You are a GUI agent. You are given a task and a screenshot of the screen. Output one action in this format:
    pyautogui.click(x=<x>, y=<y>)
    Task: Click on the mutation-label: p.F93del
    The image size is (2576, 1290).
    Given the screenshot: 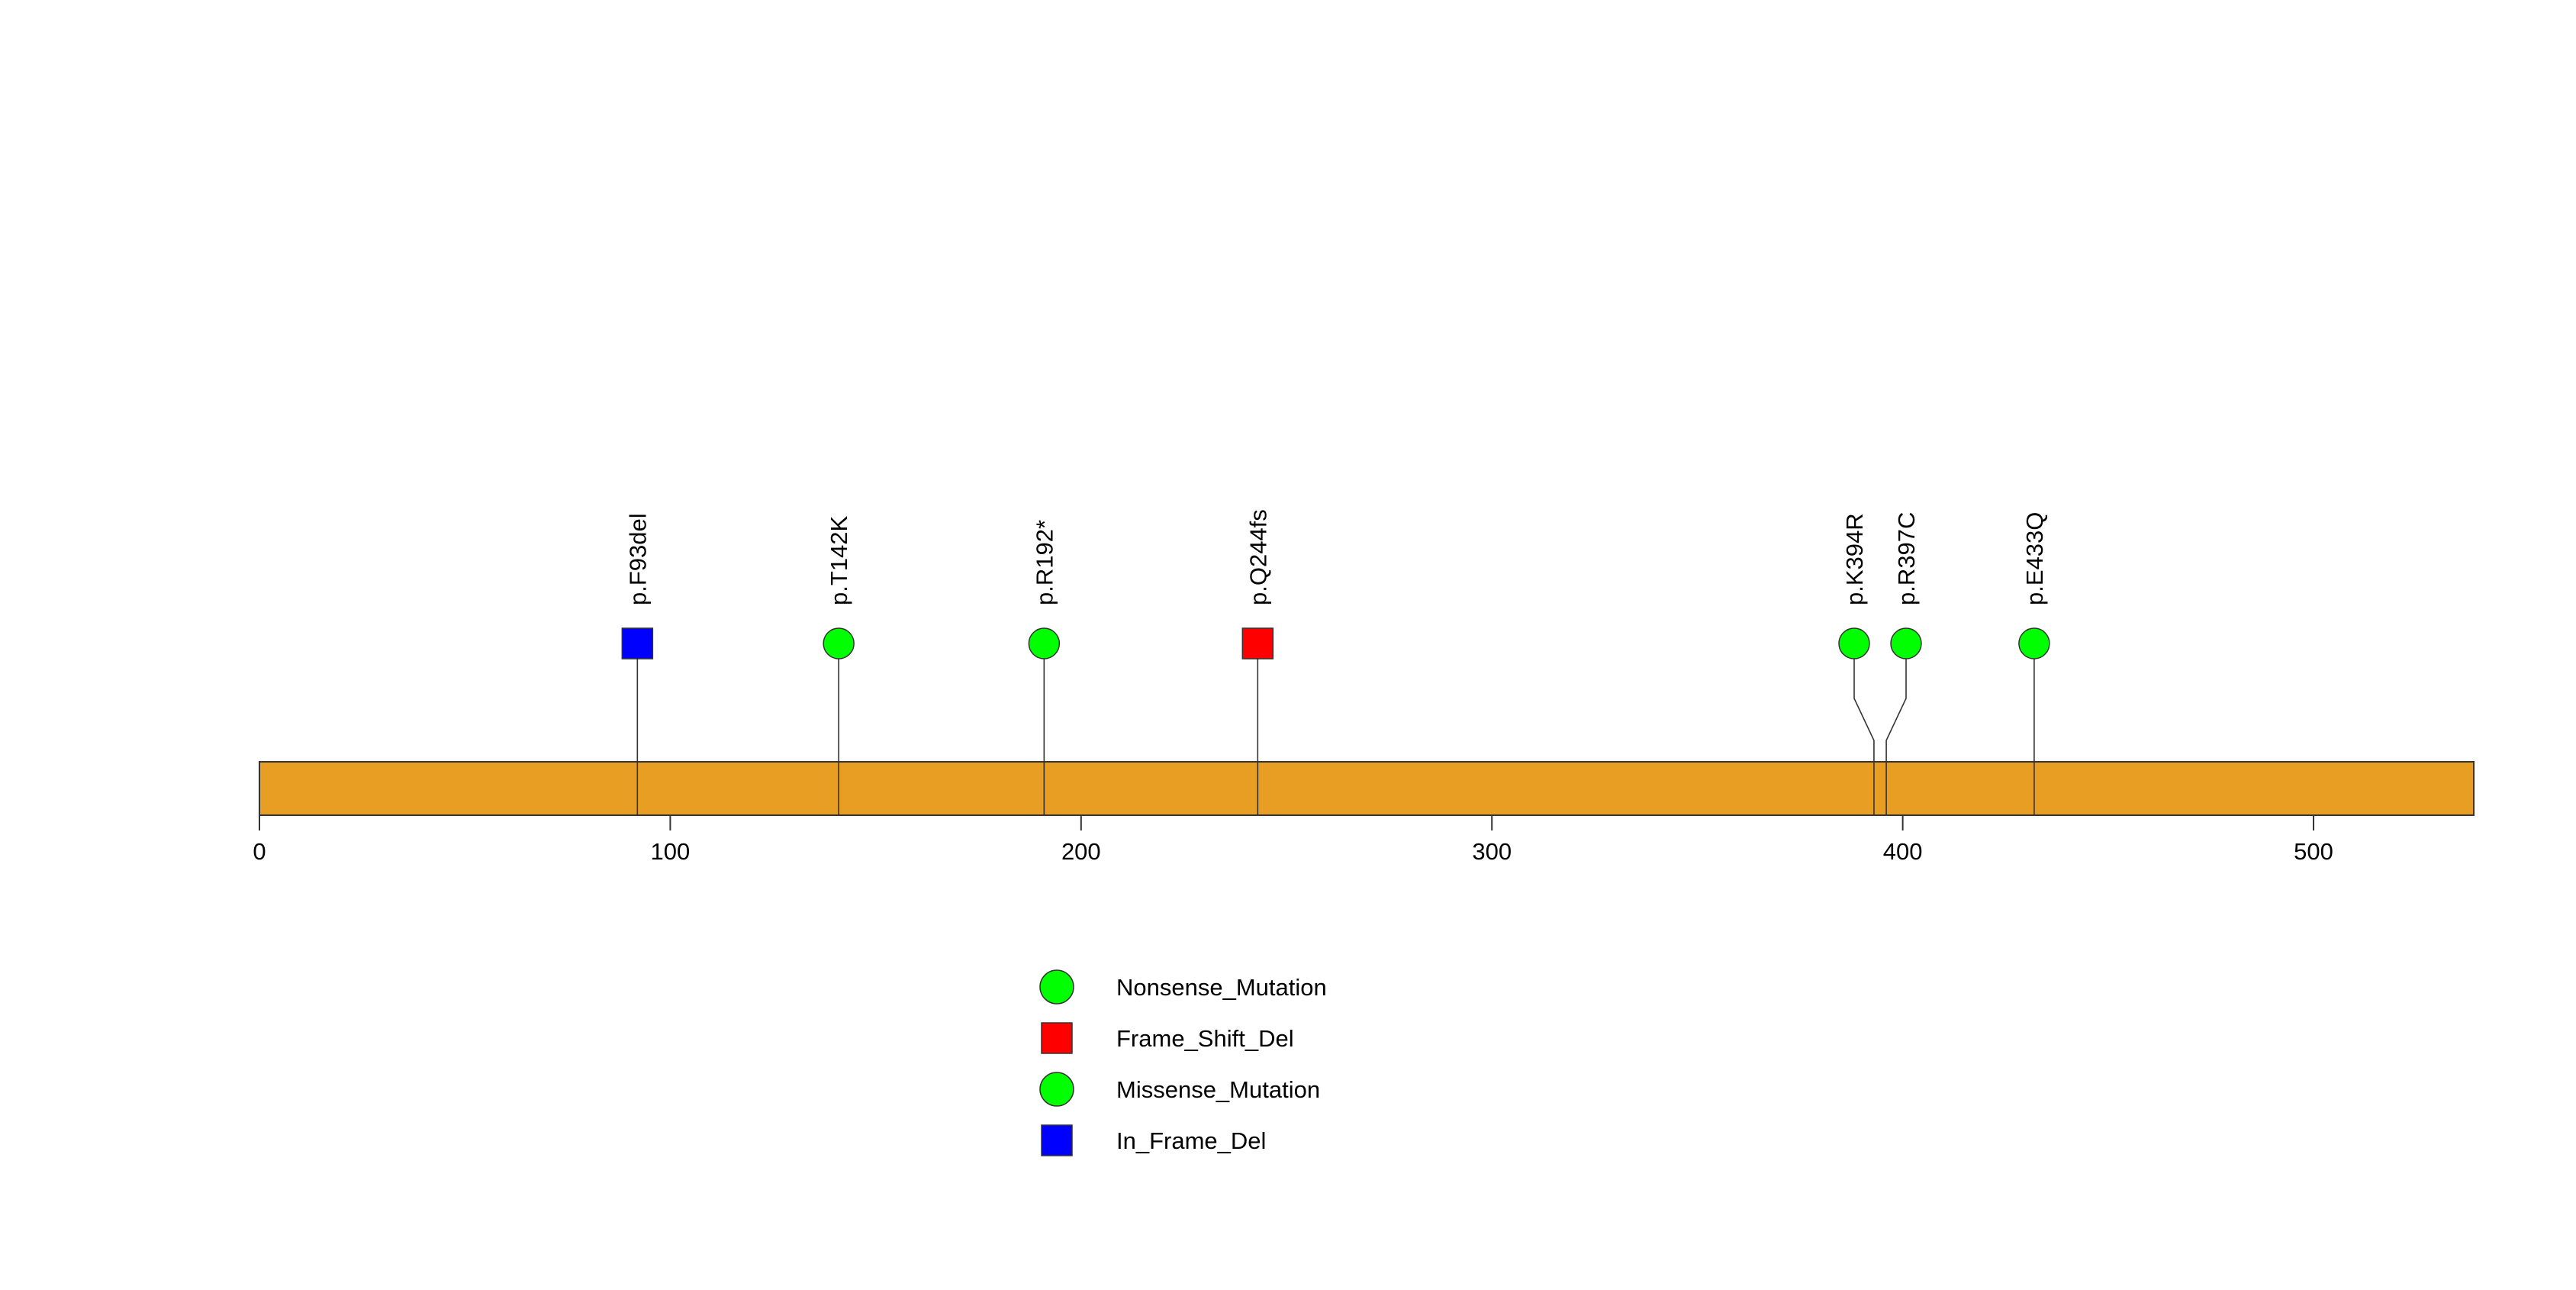 What is the action you would take?
    pyautogui.click(x=637, y=559)
    